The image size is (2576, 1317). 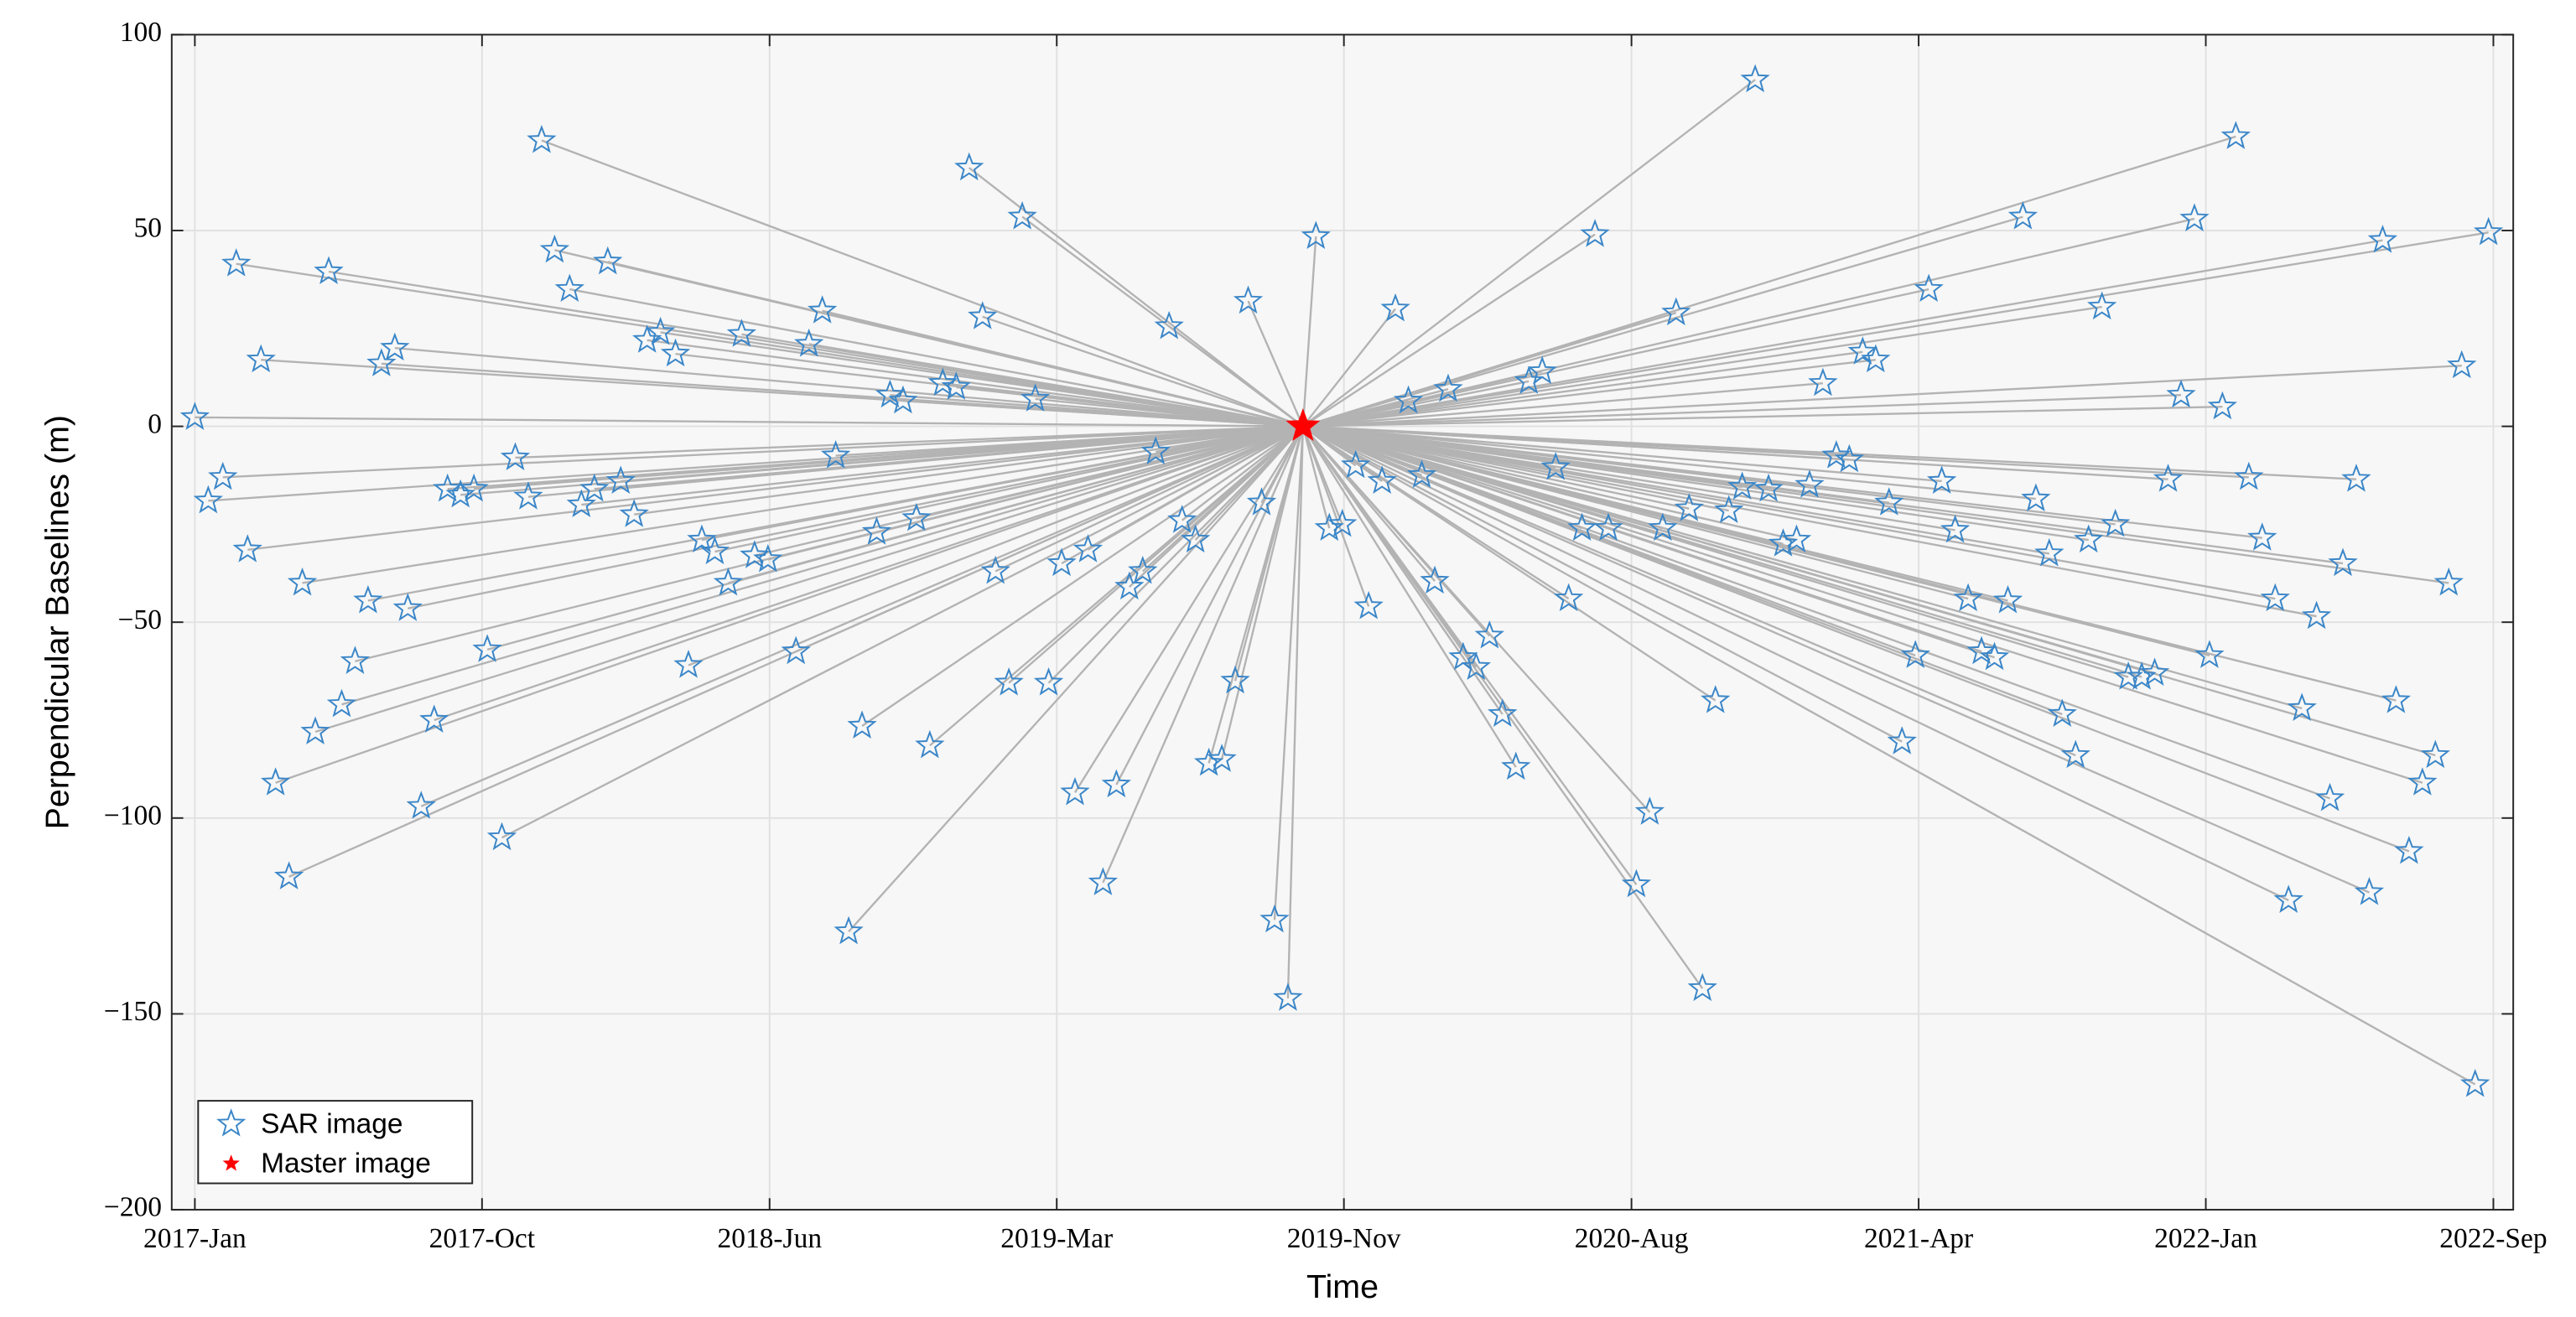 What do you see at coordinates (231, 1162) in the screenshot?
I see `legend-marker` at bounding box center [231, 1162].